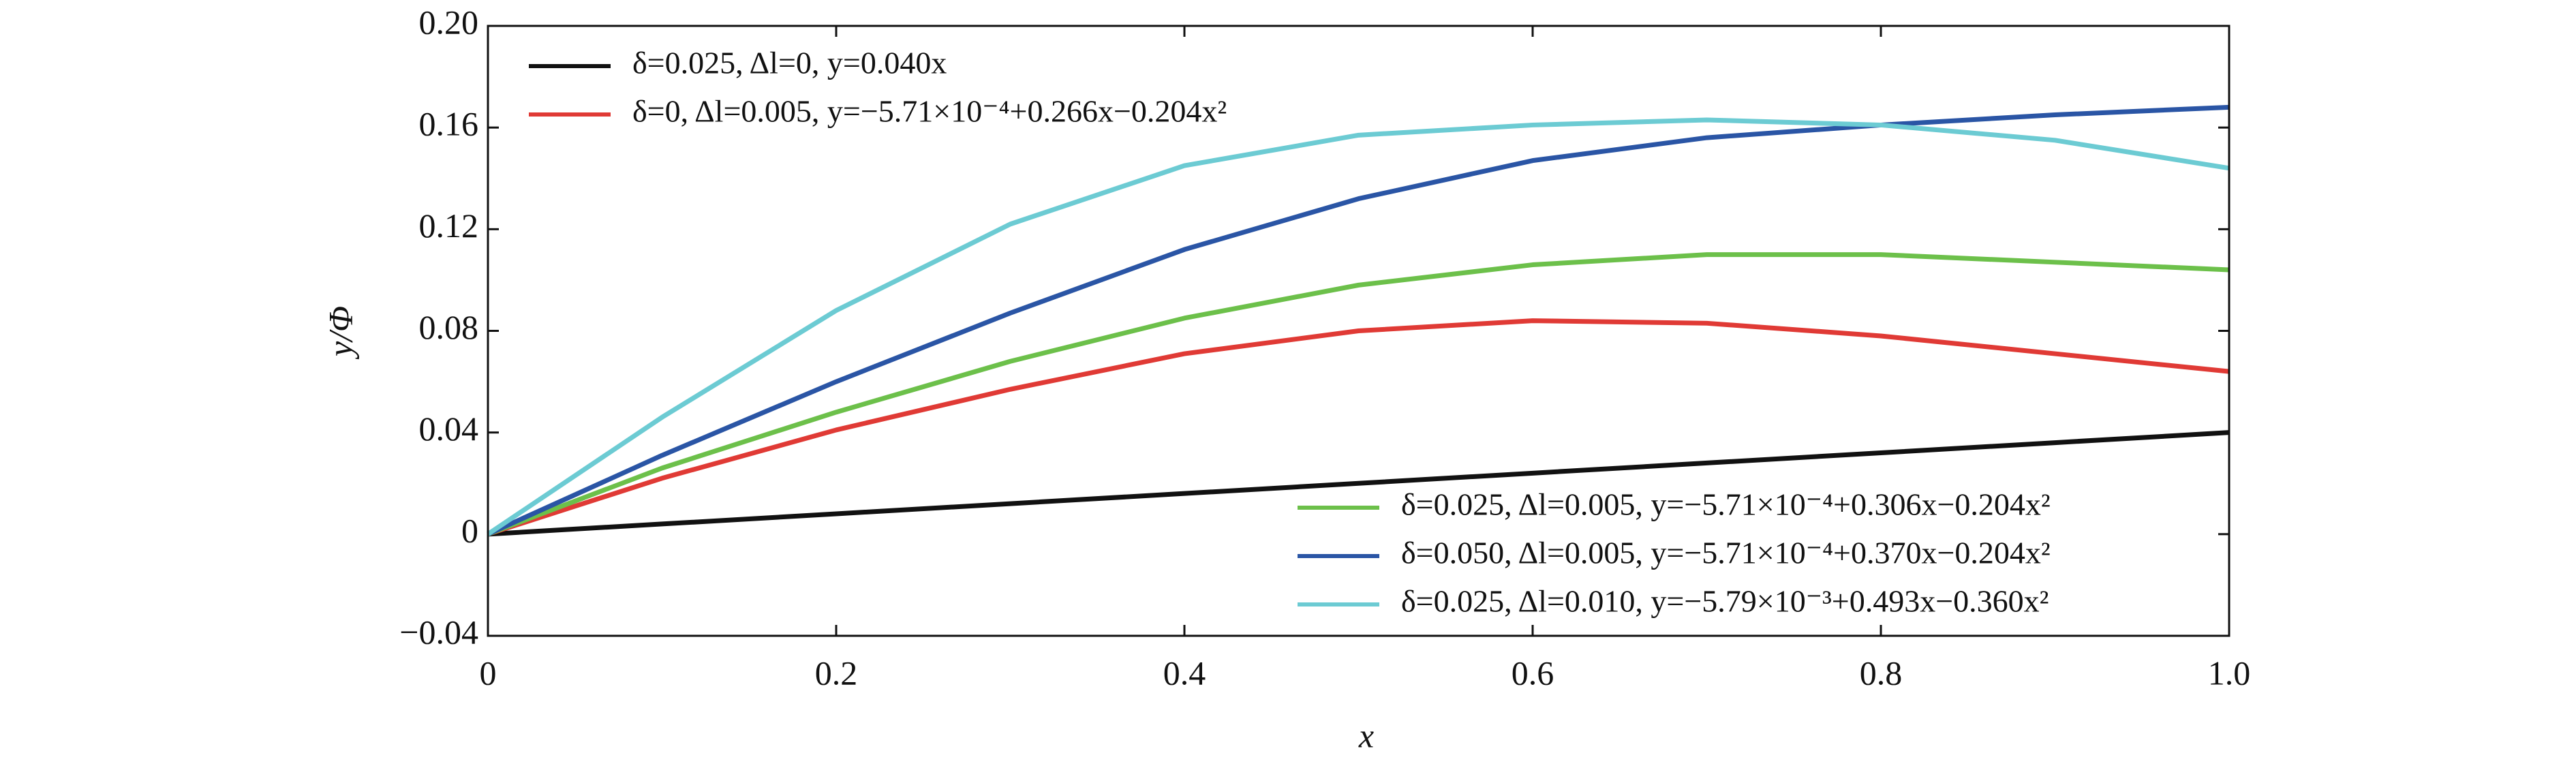 The width and height of the screenshot is (2576, 768). I want to click on y-tick-label: 0.12, so click(449, 226).